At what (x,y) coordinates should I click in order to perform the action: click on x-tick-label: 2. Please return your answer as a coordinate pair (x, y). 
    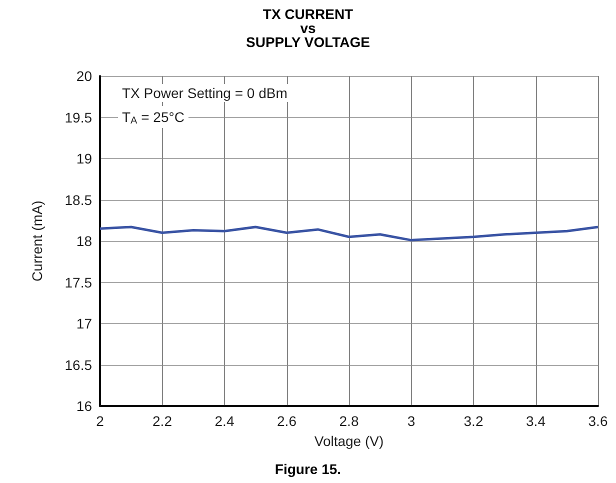
    Looking at the image, I should click on (100, 421).